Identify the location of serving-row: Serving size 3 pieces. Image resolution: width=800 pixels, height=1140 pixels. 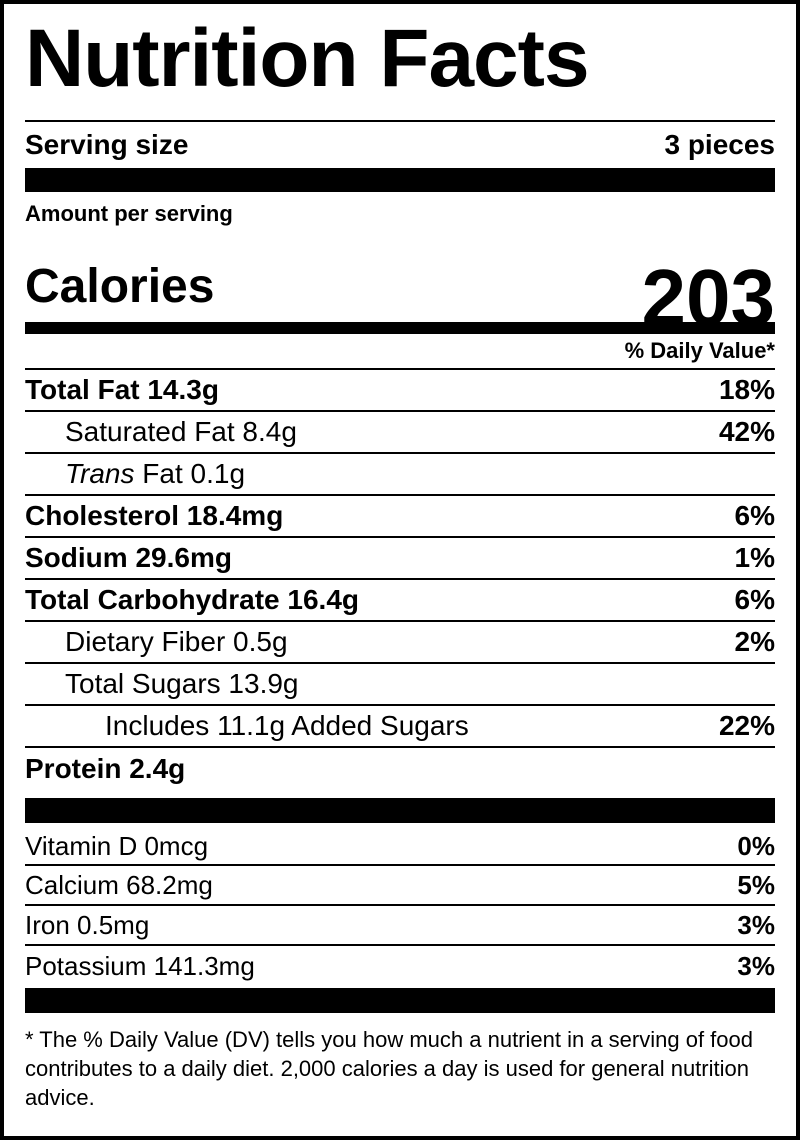
(400, 145).